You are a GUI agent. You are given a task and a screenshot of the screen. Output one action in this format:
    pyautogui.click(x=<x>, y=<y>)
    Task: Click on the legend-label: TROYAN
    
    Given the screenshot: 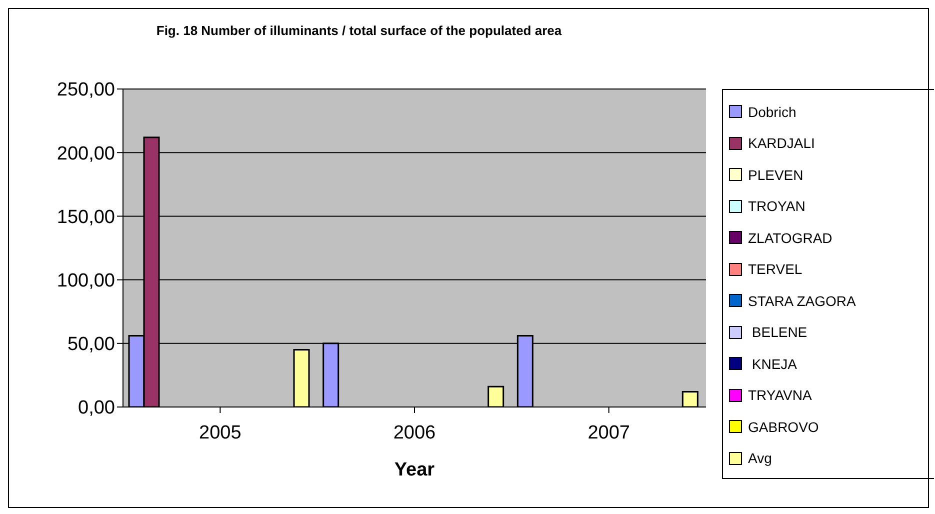 What is the action you would take?
    pyautogui.click(x=777, y=206)
    